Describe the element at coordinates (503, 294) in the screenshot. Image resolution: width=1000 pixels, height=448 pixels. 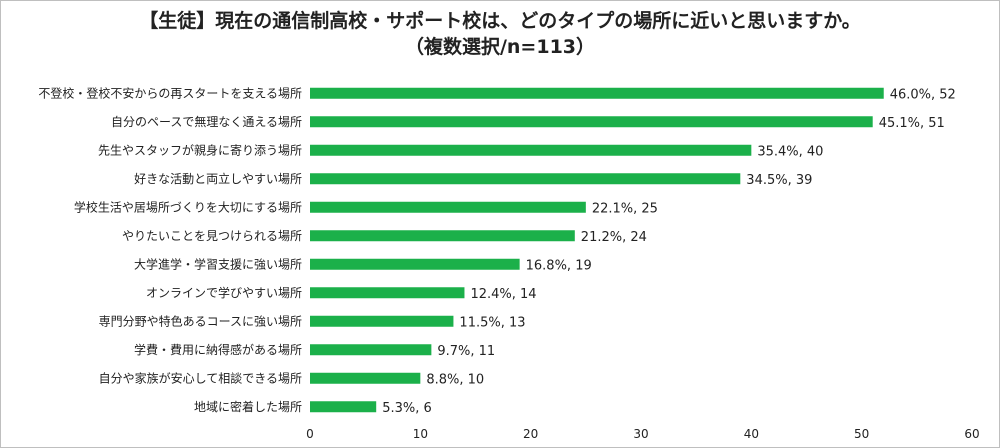
I see `data-label: 12.4%, 14` at that location.